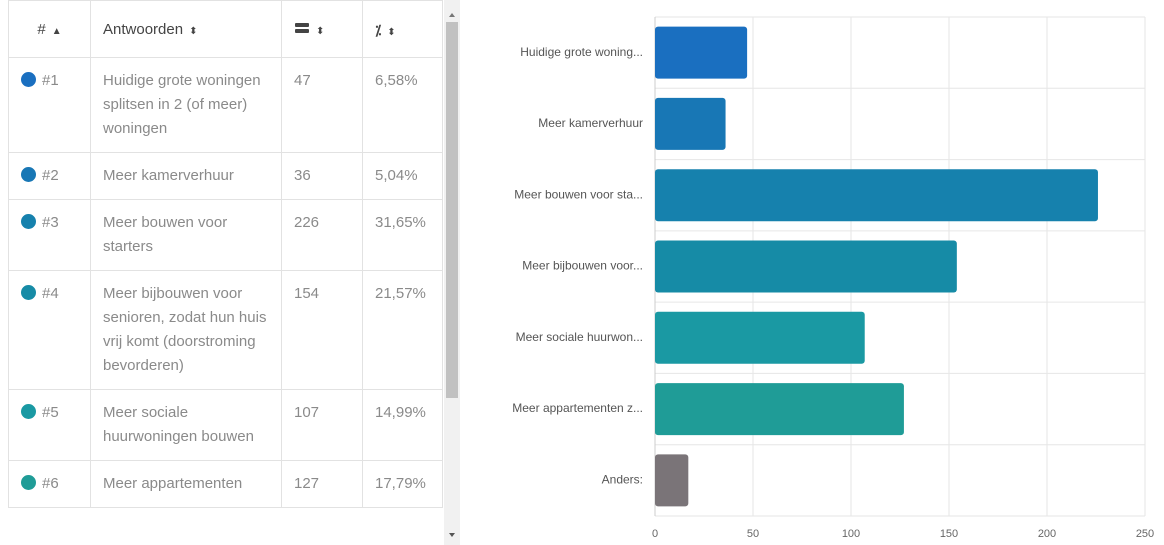 The height and width of the screenshot is (545, 1164). What do you see at coordinates (622, 480) in the screenshot?
I see `y-tick-label: Anders:` at bounding box center [622, 480].